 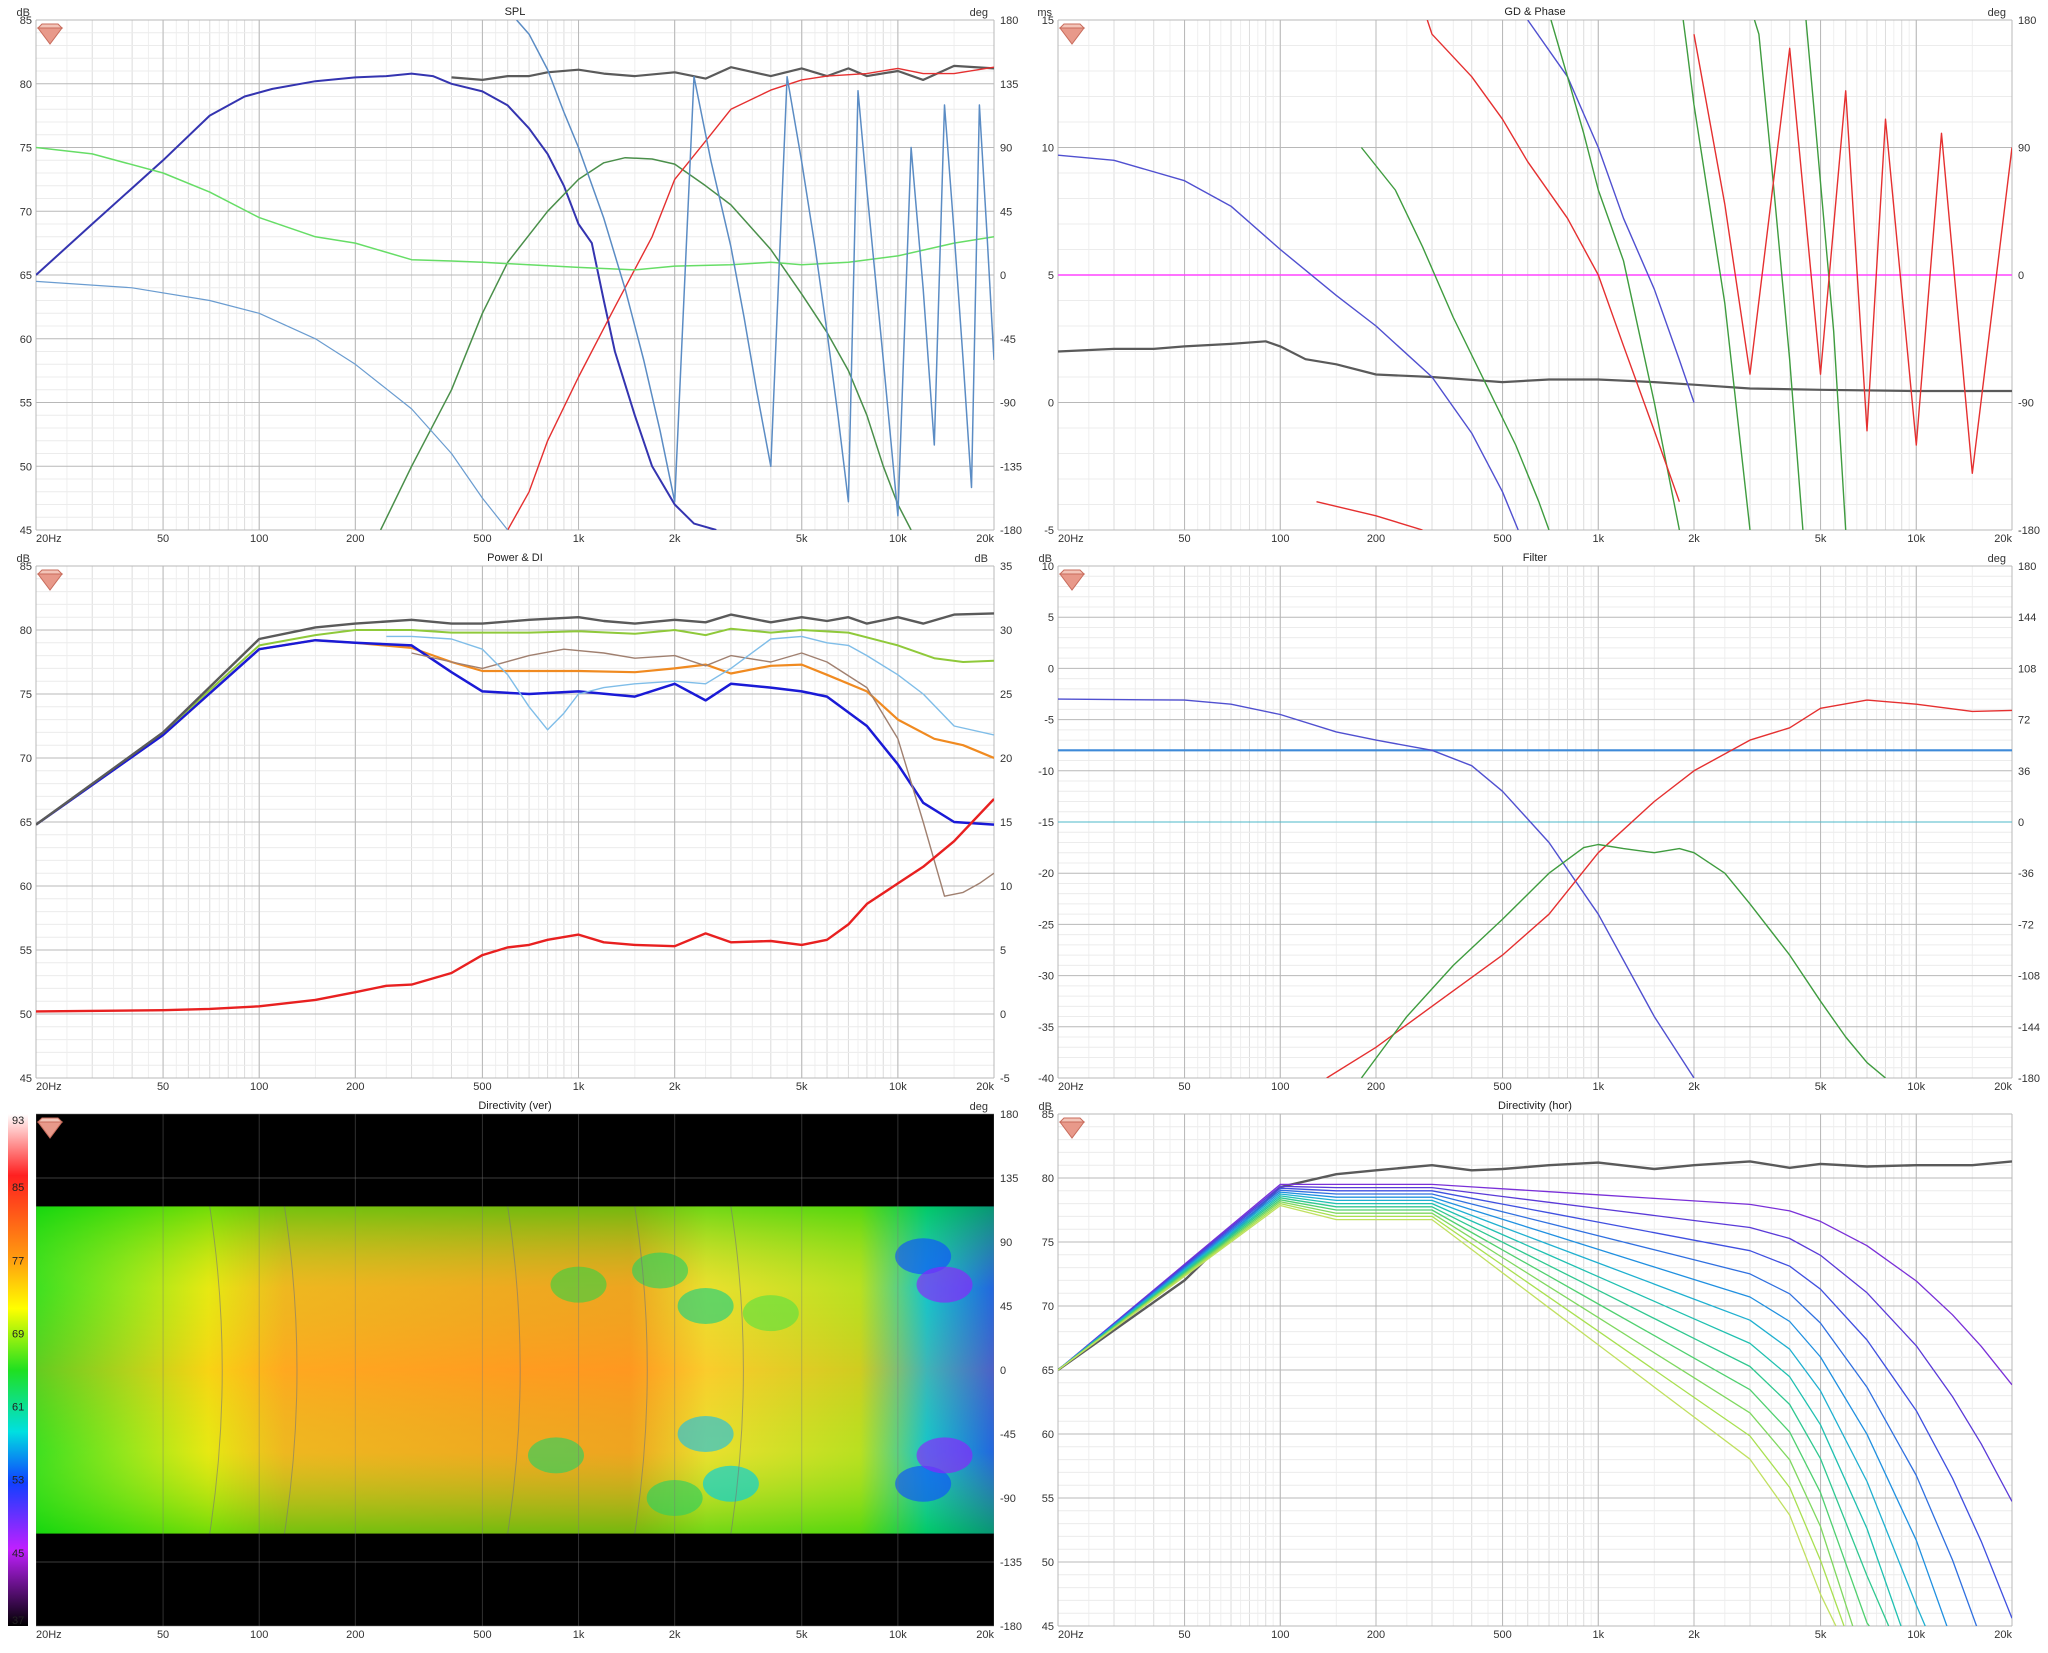 What do you see at coordinates (1048, 21) in the screenshot?
I see `left-tick-label: 15` at bounding box center [1048, 21].